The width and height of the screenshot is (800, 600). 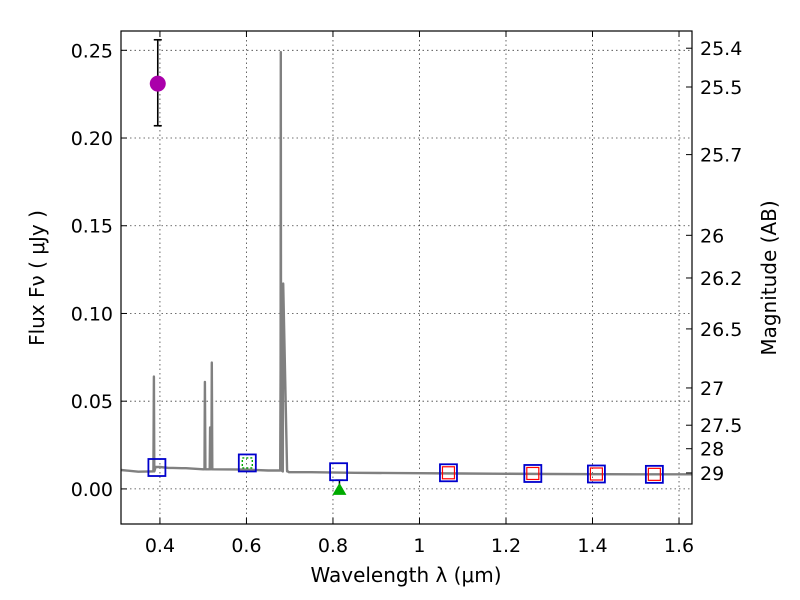 What do you see at coordinates (92, 139) in the screenshot?
I see `y-tick-label: 0.20` at bounding box center [92, 139].